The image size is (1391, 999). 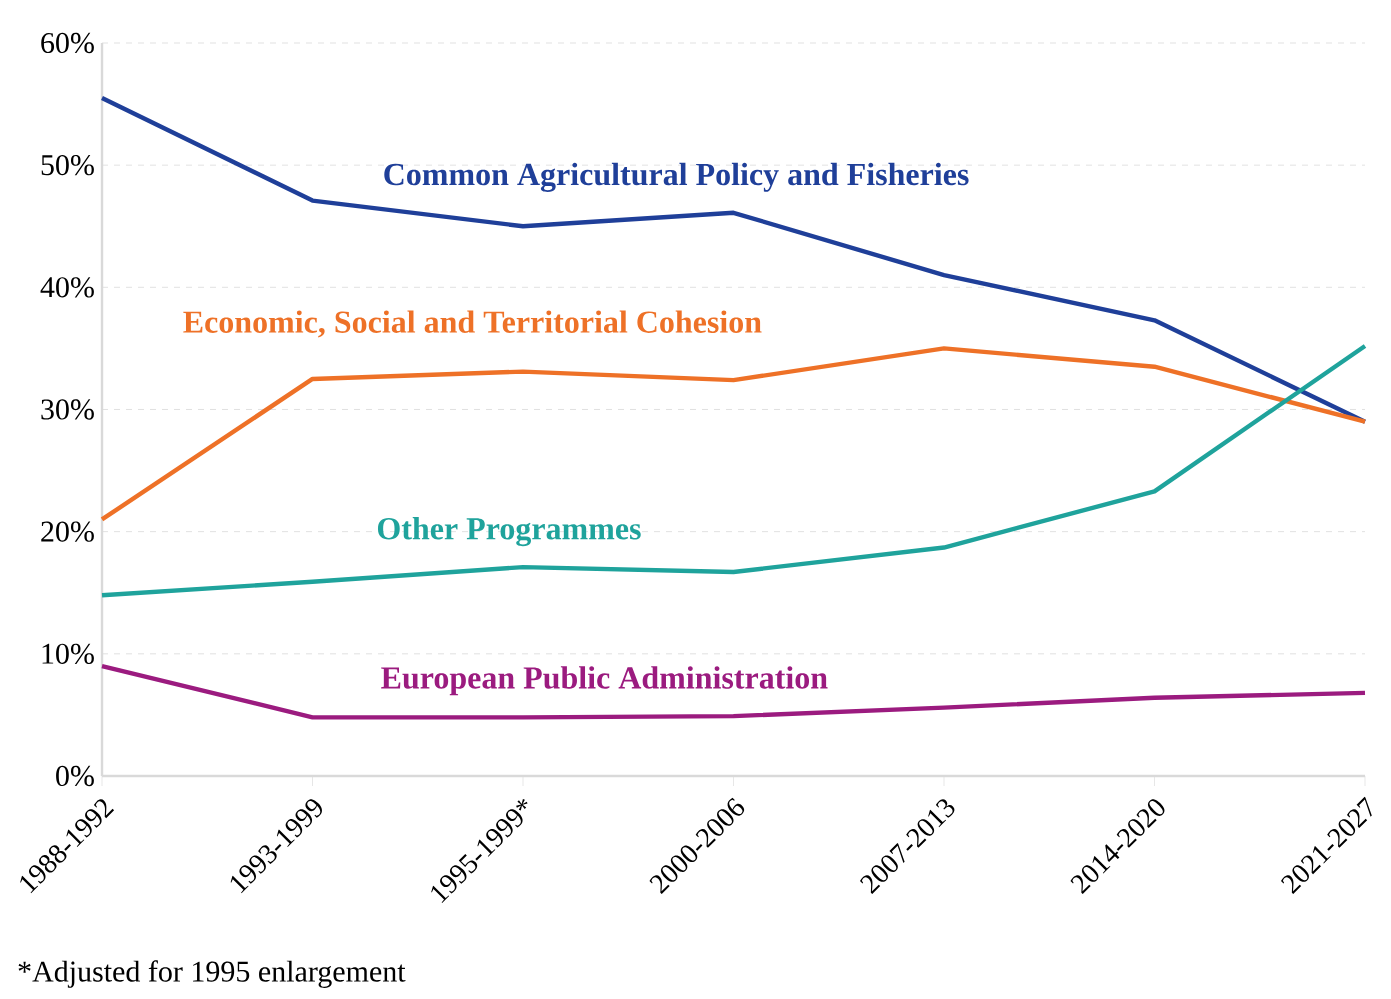 I want to click on y-tick-label: 20%, so click(x=67, y=531).